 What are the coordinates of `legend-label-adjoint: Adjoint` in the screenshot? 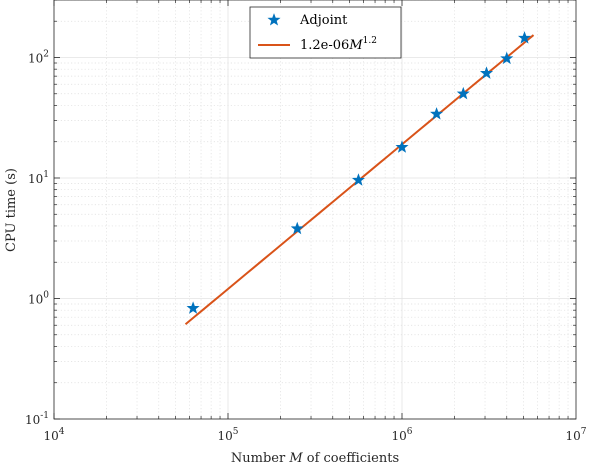 It's located at (323, 20).